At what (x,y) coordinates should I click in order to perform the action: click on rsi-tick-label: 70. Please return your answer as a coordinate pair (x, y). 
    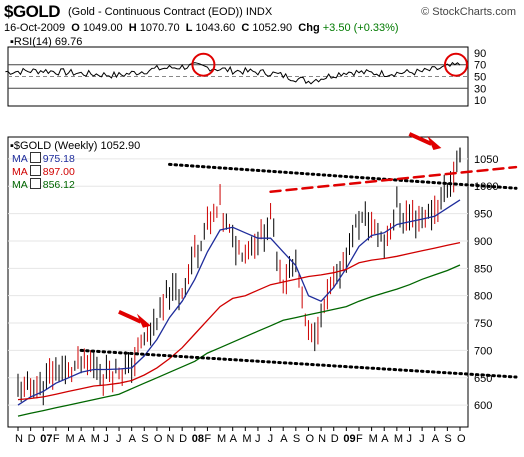
    Looking at the image, I should click on (480, 66).